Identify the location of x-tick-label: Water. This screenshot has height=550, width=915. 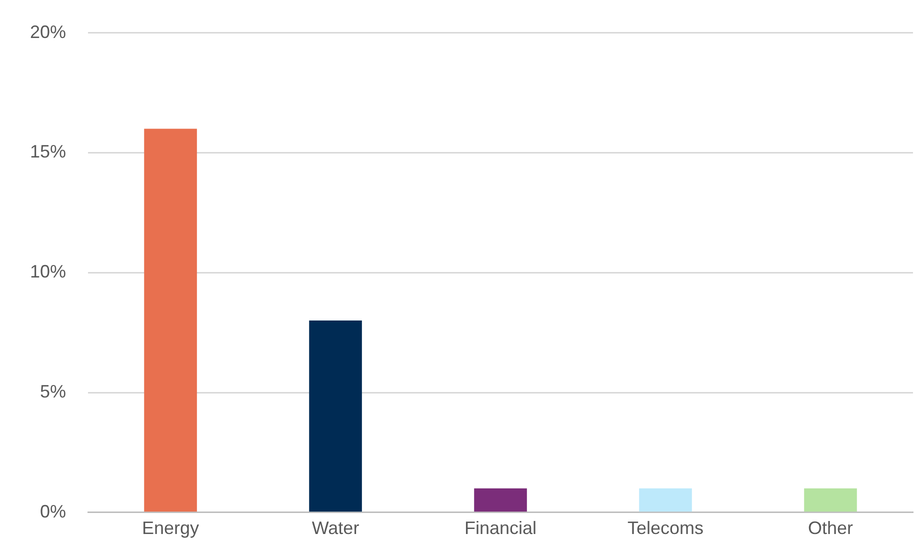
(336, 528).